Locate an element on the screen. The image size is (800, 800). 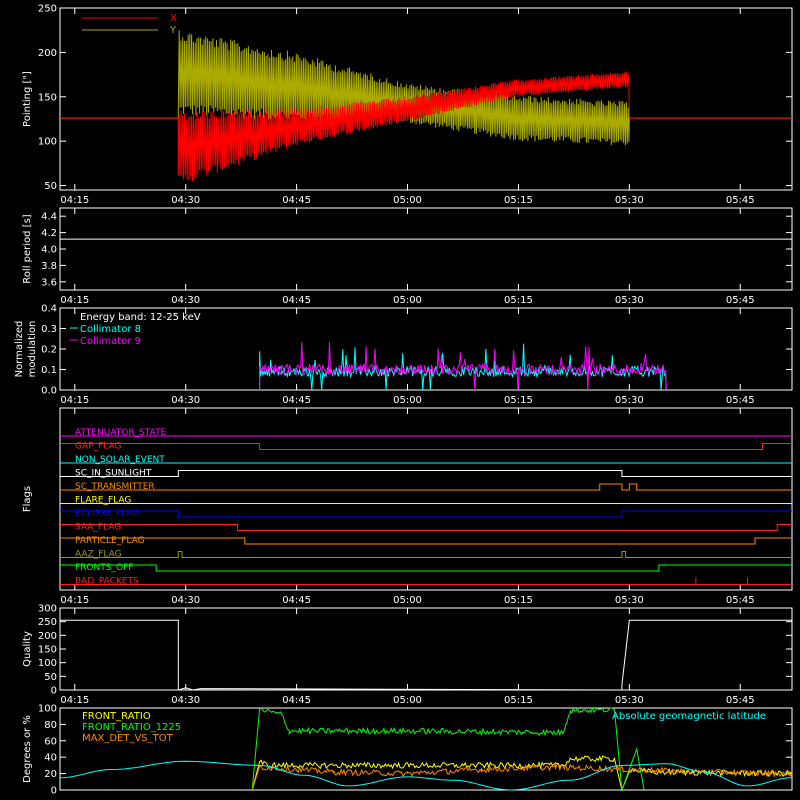
series-Collimator 9 is located at coordinates (463, 366).